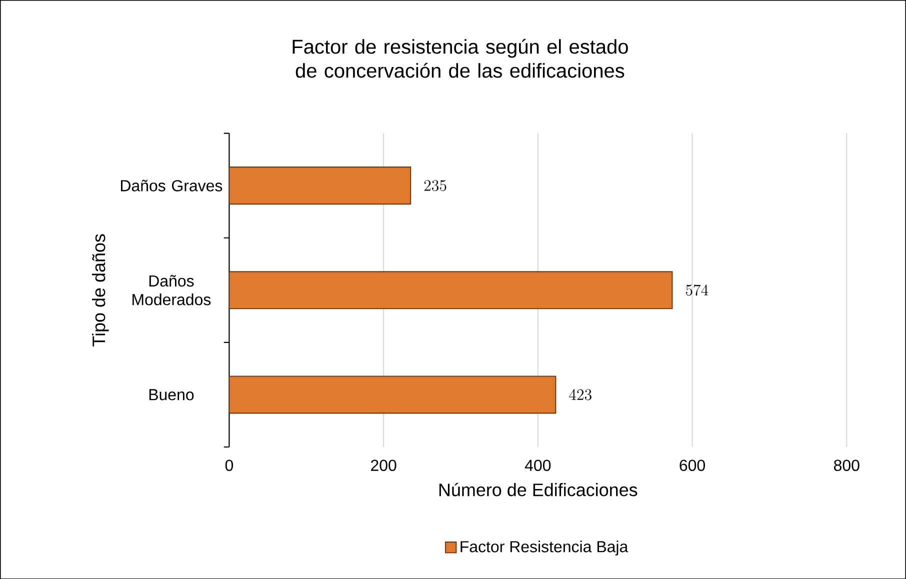 This screenshot has height=579, width=906. What do you see at coordinates (435, 185) in the screenshot?
I see `data-label: 235` at bounding box center [435, 185].